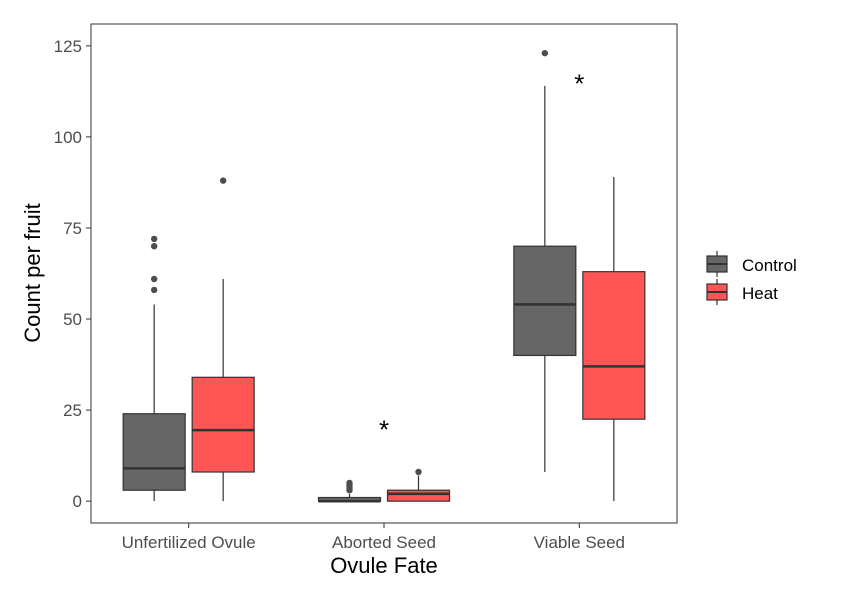  I want to click on y-tick-label: 100, so click(68, 137).